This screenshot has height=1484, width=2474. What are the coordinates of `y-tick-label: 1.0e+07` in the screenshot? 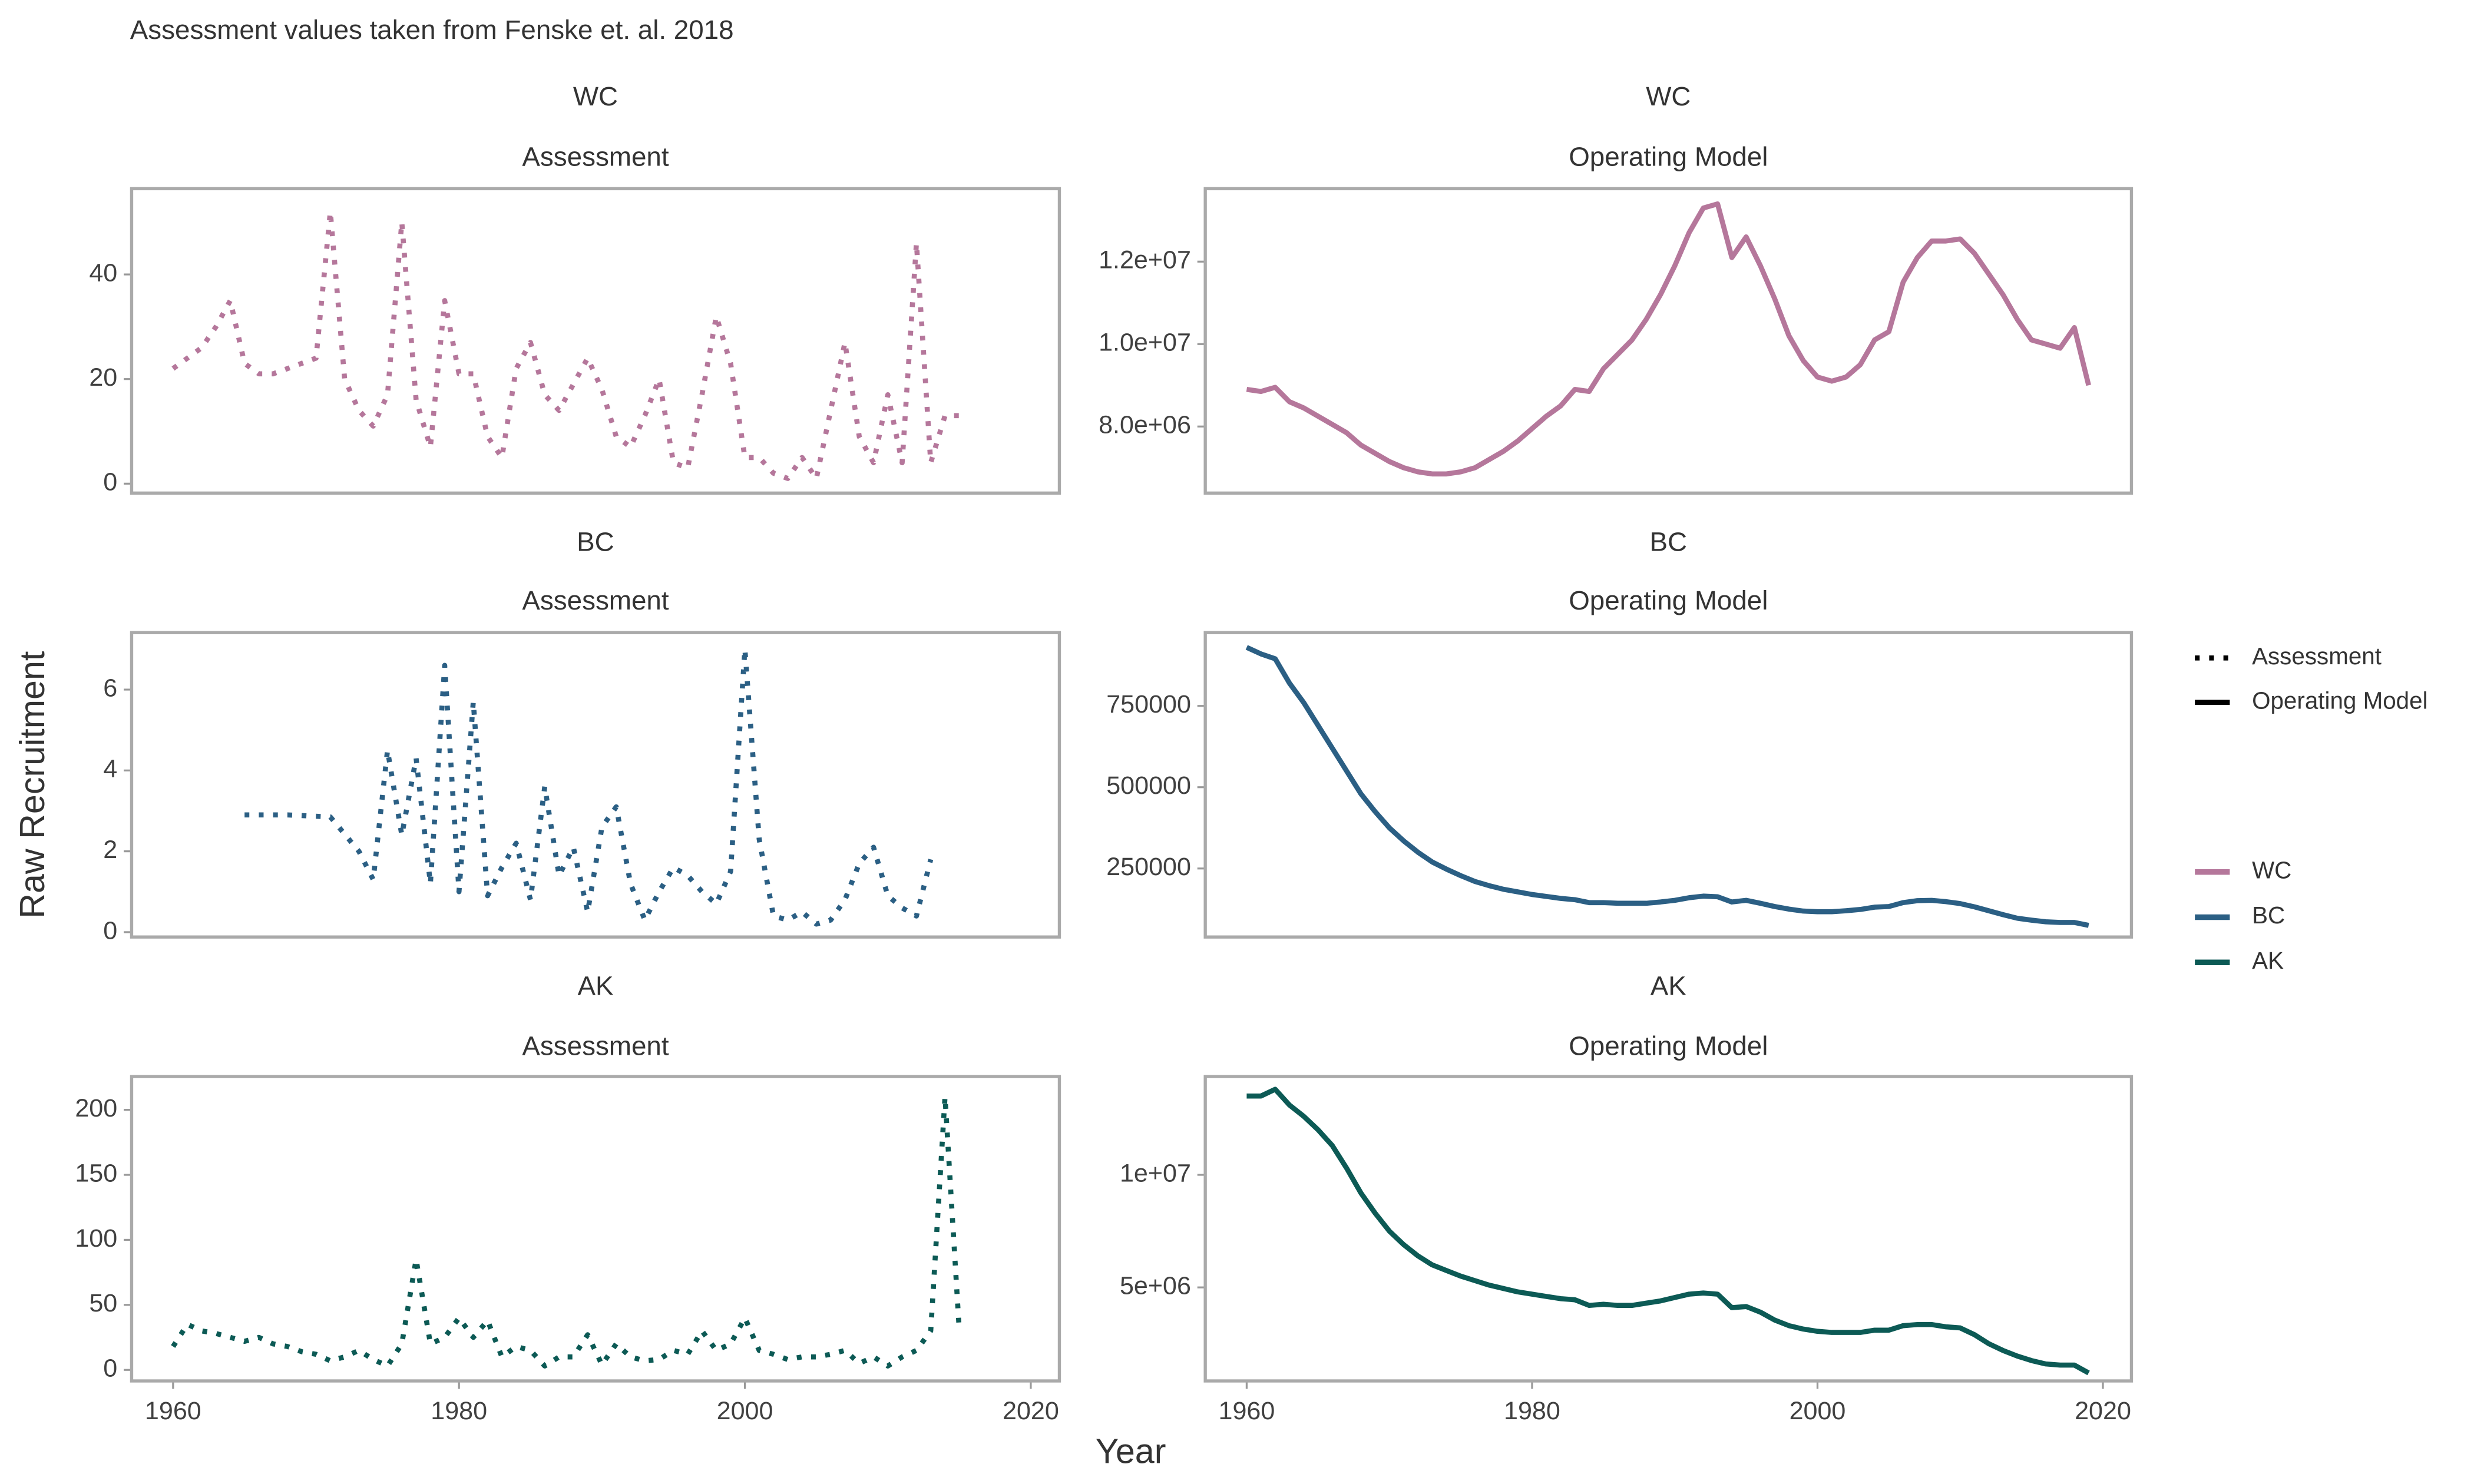 It's located at (1145, 343).